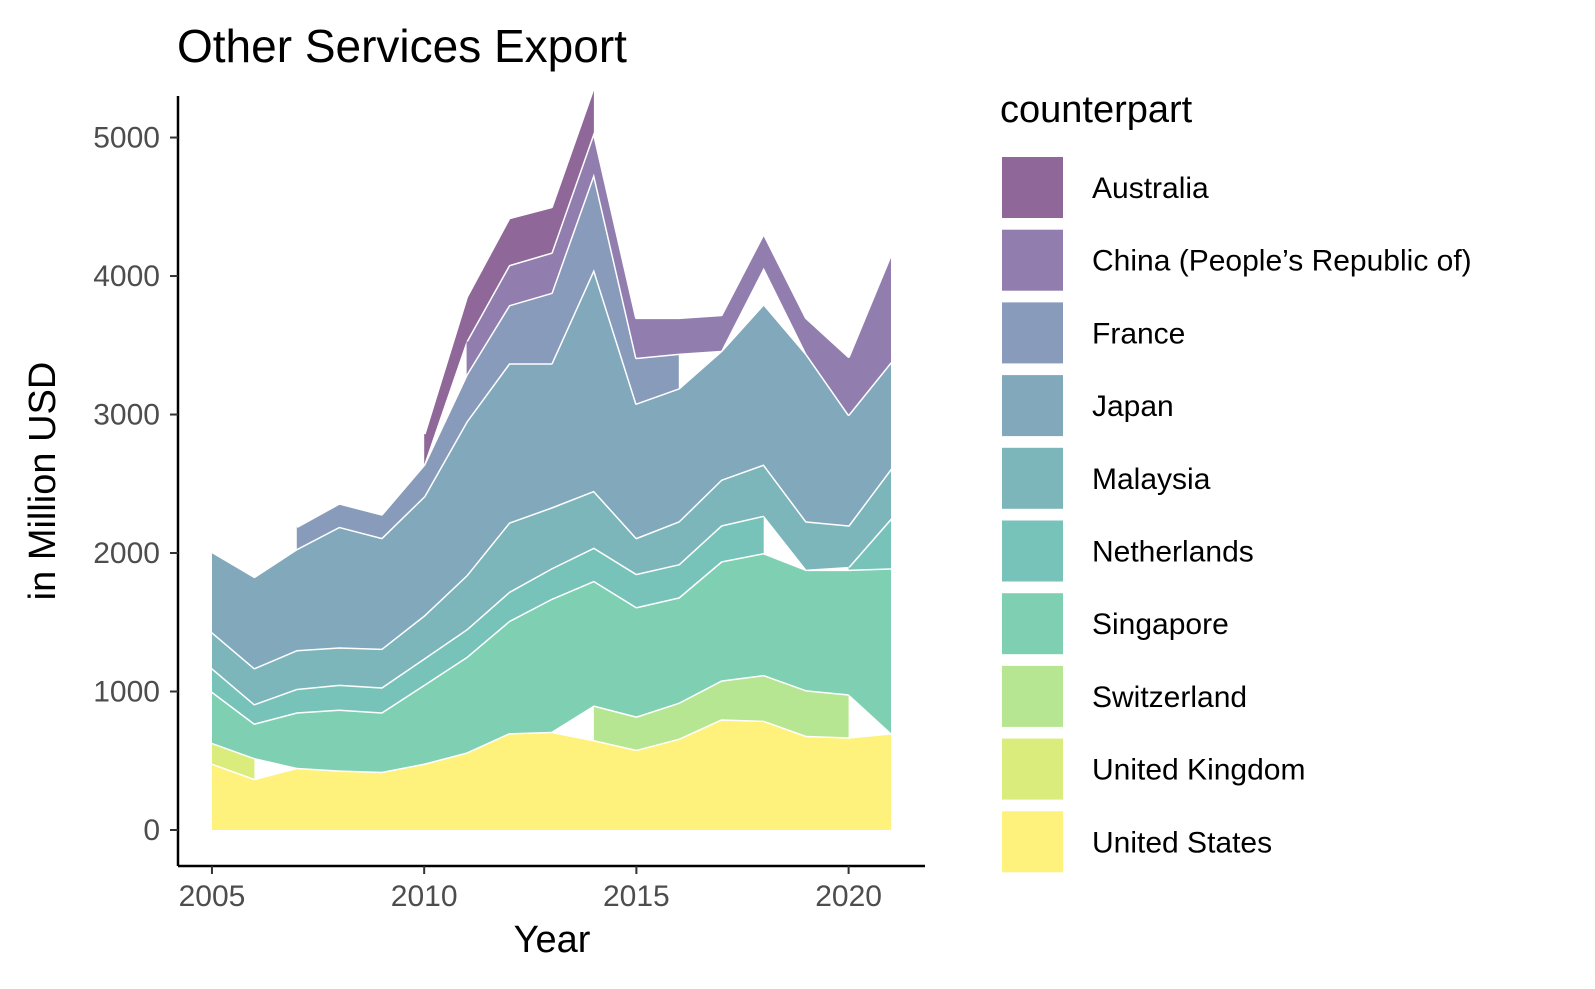 This screenshot has height=989, width=1595. What do you see at coordinates (551, 774) in the screenshot?
I see `area-united-states` at bounding box center [551, 774].